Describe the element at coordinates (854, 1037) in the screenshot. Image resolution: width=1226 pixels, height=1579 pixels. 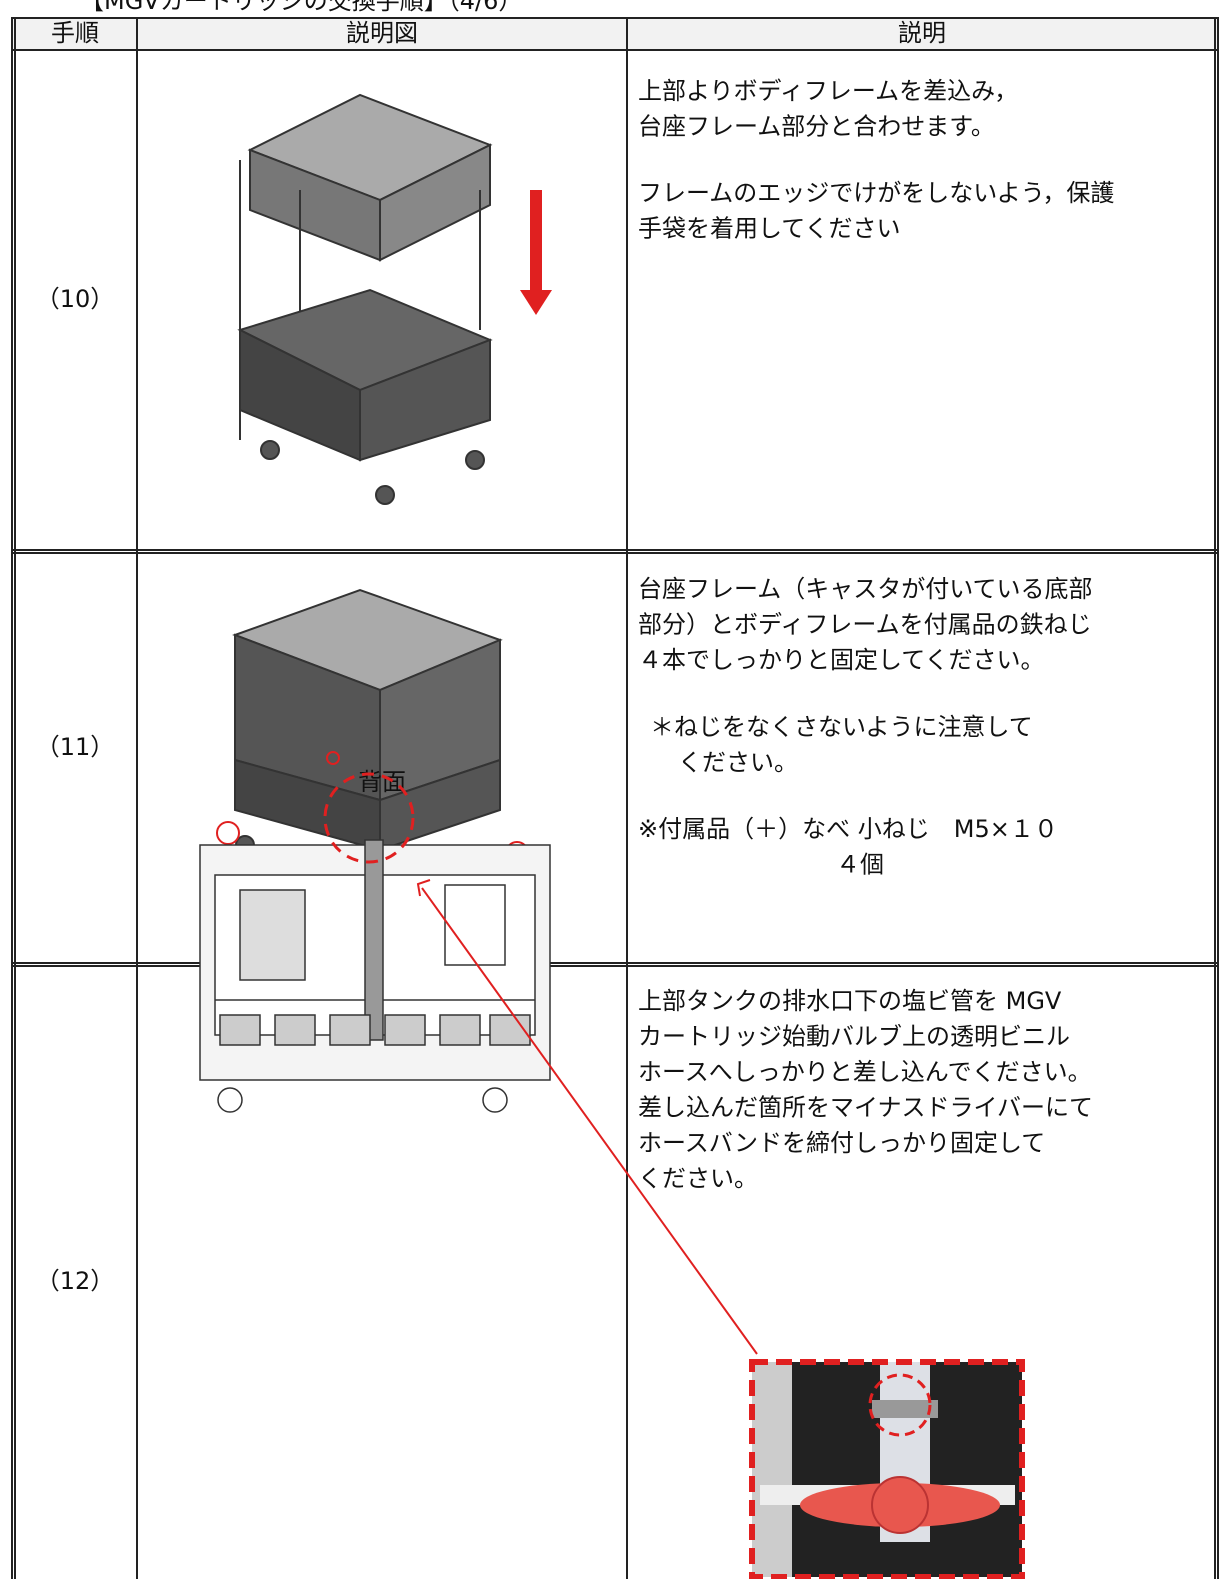
I see `description-line: カートリッジ始動バルブ上の透明ビニル` at that location.